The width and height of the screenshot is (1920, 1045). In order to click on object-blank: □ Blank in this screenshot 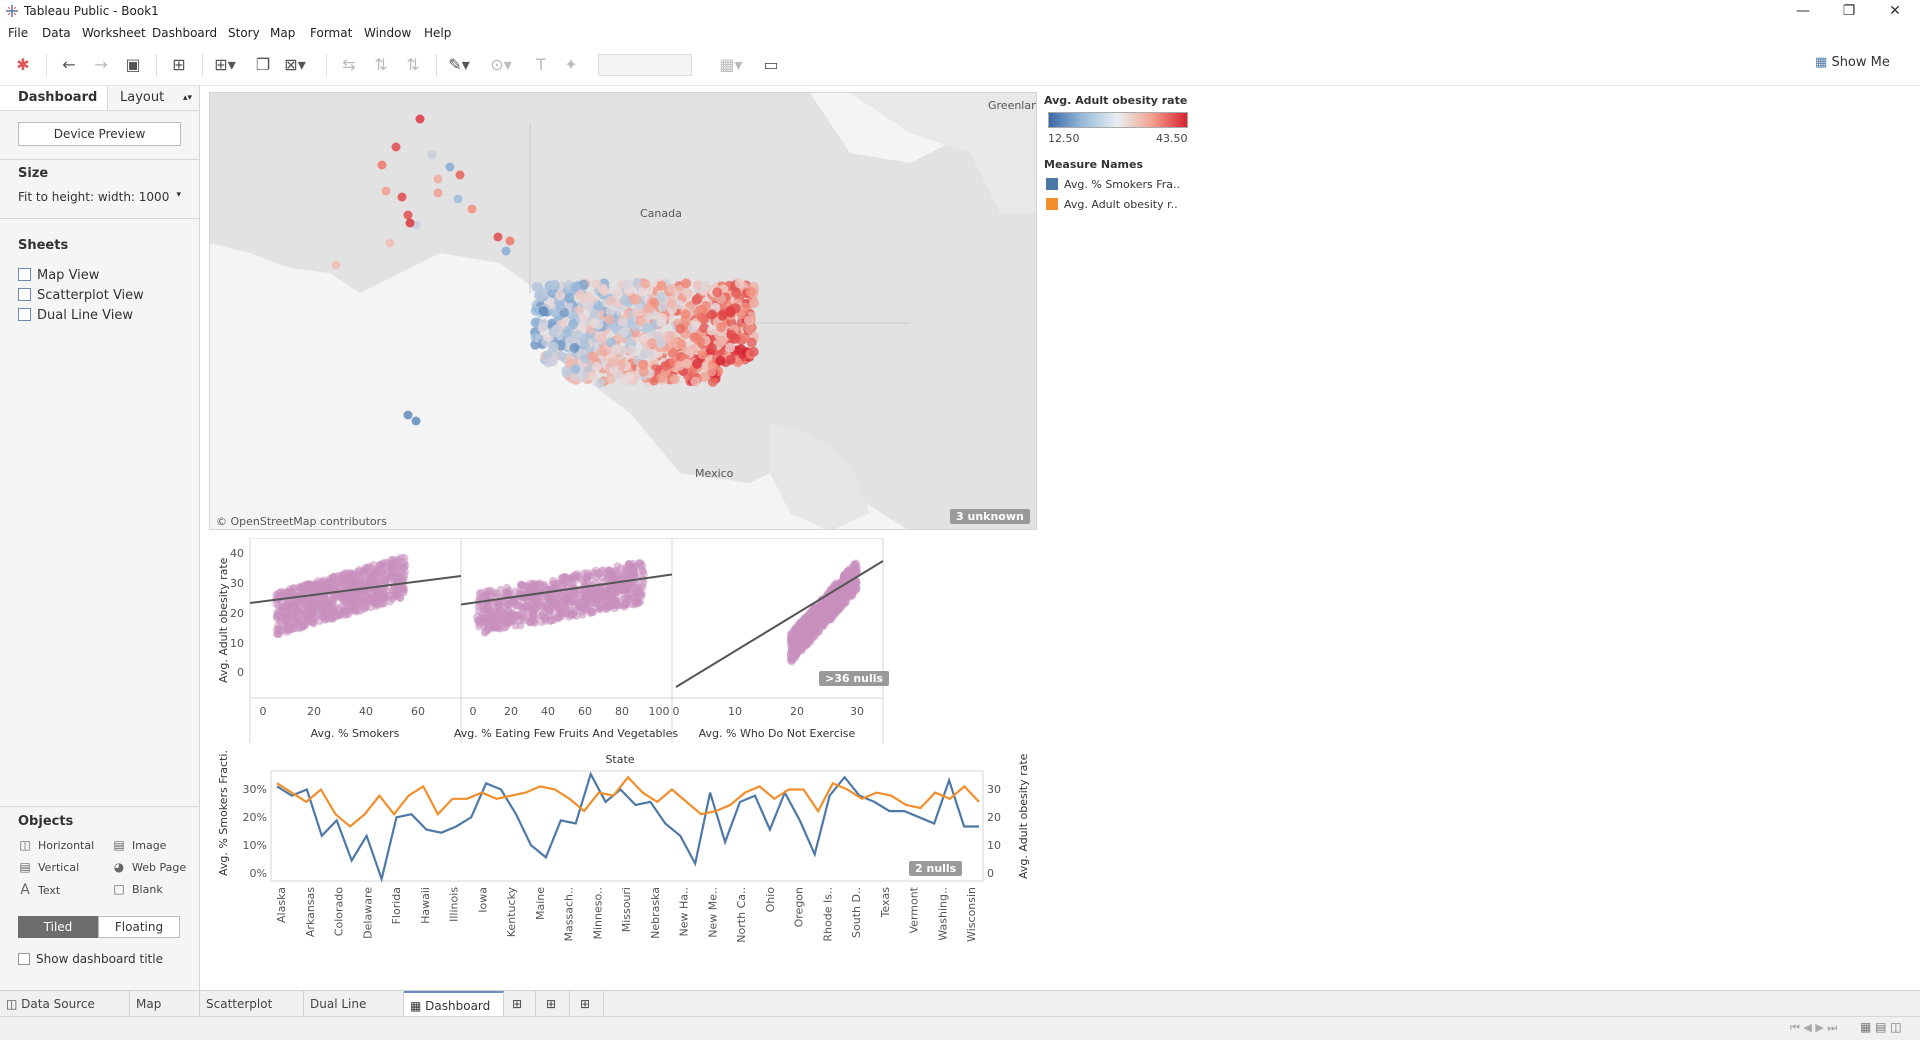, I will do `click(137, 889)`.